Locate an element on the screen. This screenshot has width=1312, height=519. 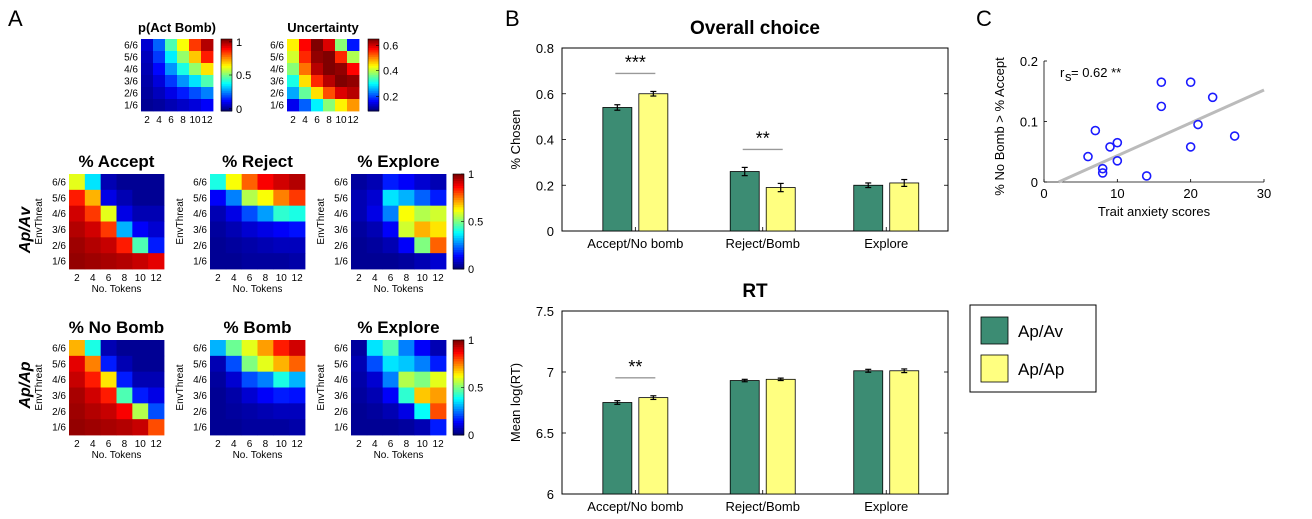
chart-title: Overall choice is located at coordinates (755, 28).